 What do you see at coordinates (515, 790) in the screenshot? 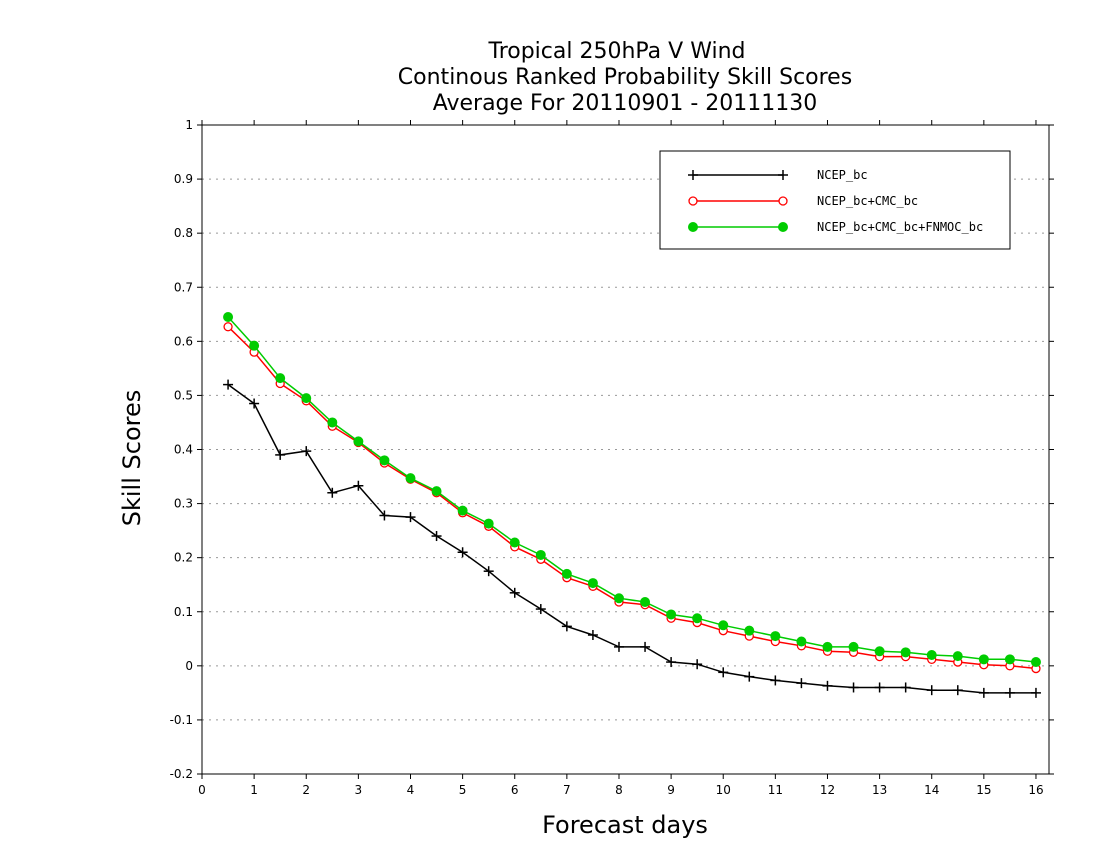
I see `x-tick-label: 6` at bounding box center [515, 790].